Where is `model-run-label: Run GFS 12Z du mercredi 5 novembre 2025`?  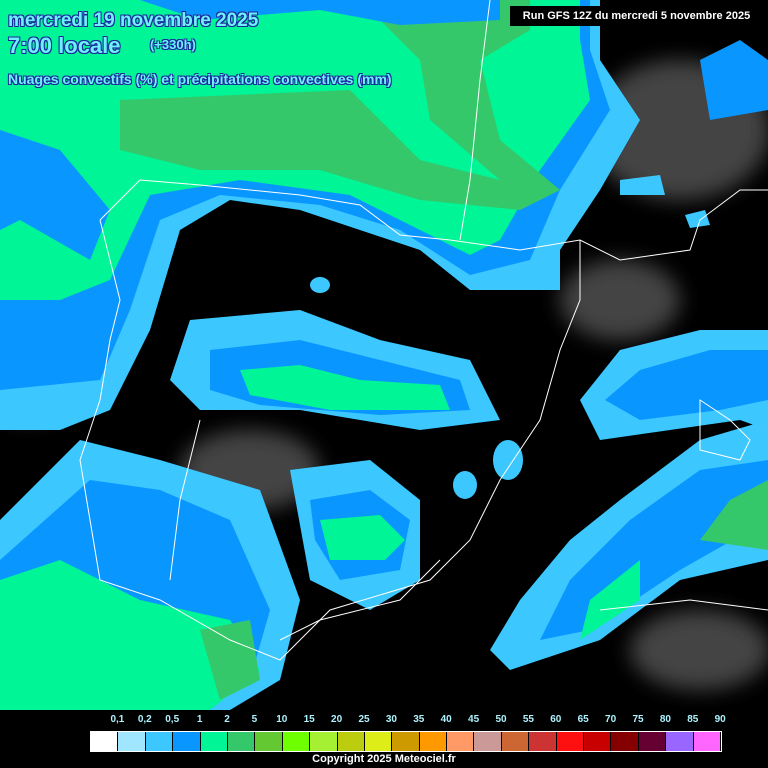 model-run-label: Run GFS 12Z du mercredi 5 novembre 2025 is located at coordinates (636, 16).